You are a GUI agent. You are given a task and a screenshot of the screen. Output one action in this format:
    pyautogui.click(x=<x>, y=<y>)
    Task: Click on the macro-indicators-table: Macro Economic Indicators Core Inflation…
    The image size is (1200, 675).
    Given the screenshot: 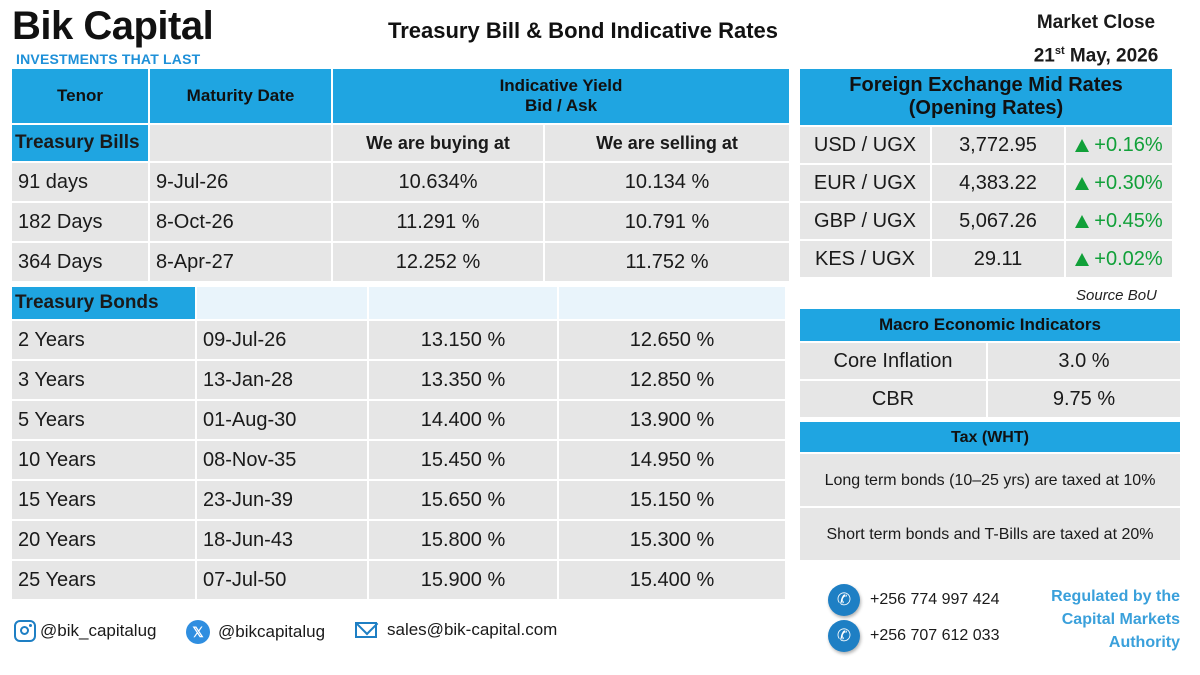 What is the action you would take?
    pyautogui.click(x=990, y=363)
    